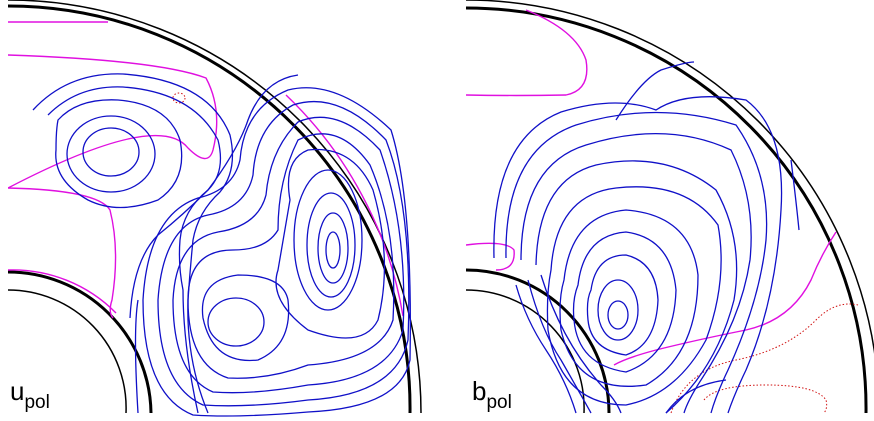 The height and width of the screenshot is (421, 874). Describe the element at coordinates (499, 402) in the screenshot. I see `bpol-label-sub: pol` at that location.